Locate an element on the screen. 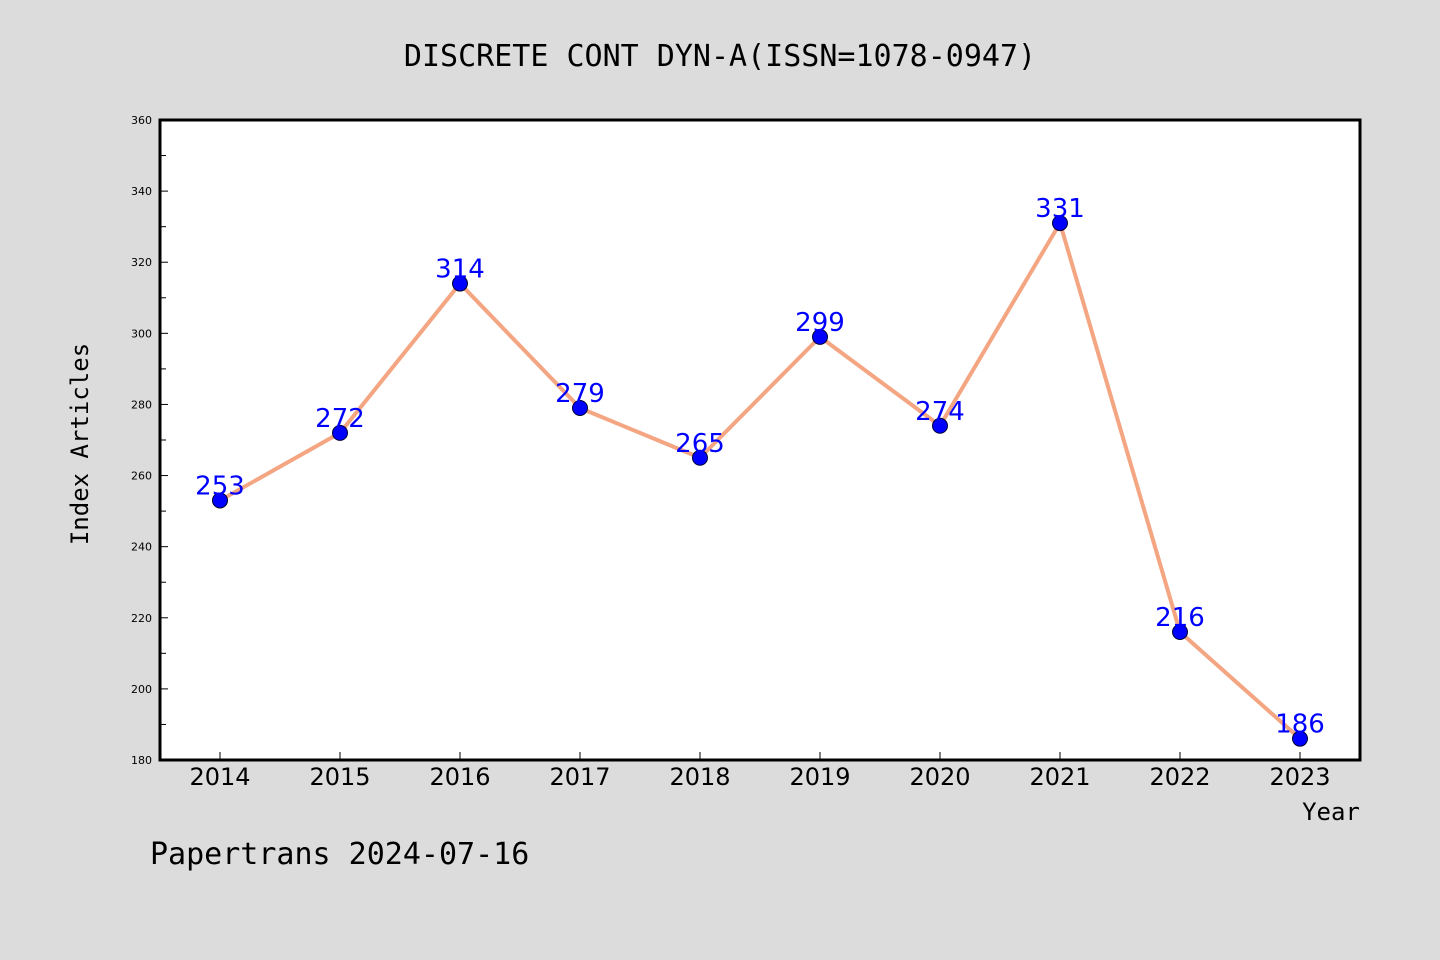 The image size is (1440, 960). x-tick-label: 2020 is located at coordinates (939, 777).